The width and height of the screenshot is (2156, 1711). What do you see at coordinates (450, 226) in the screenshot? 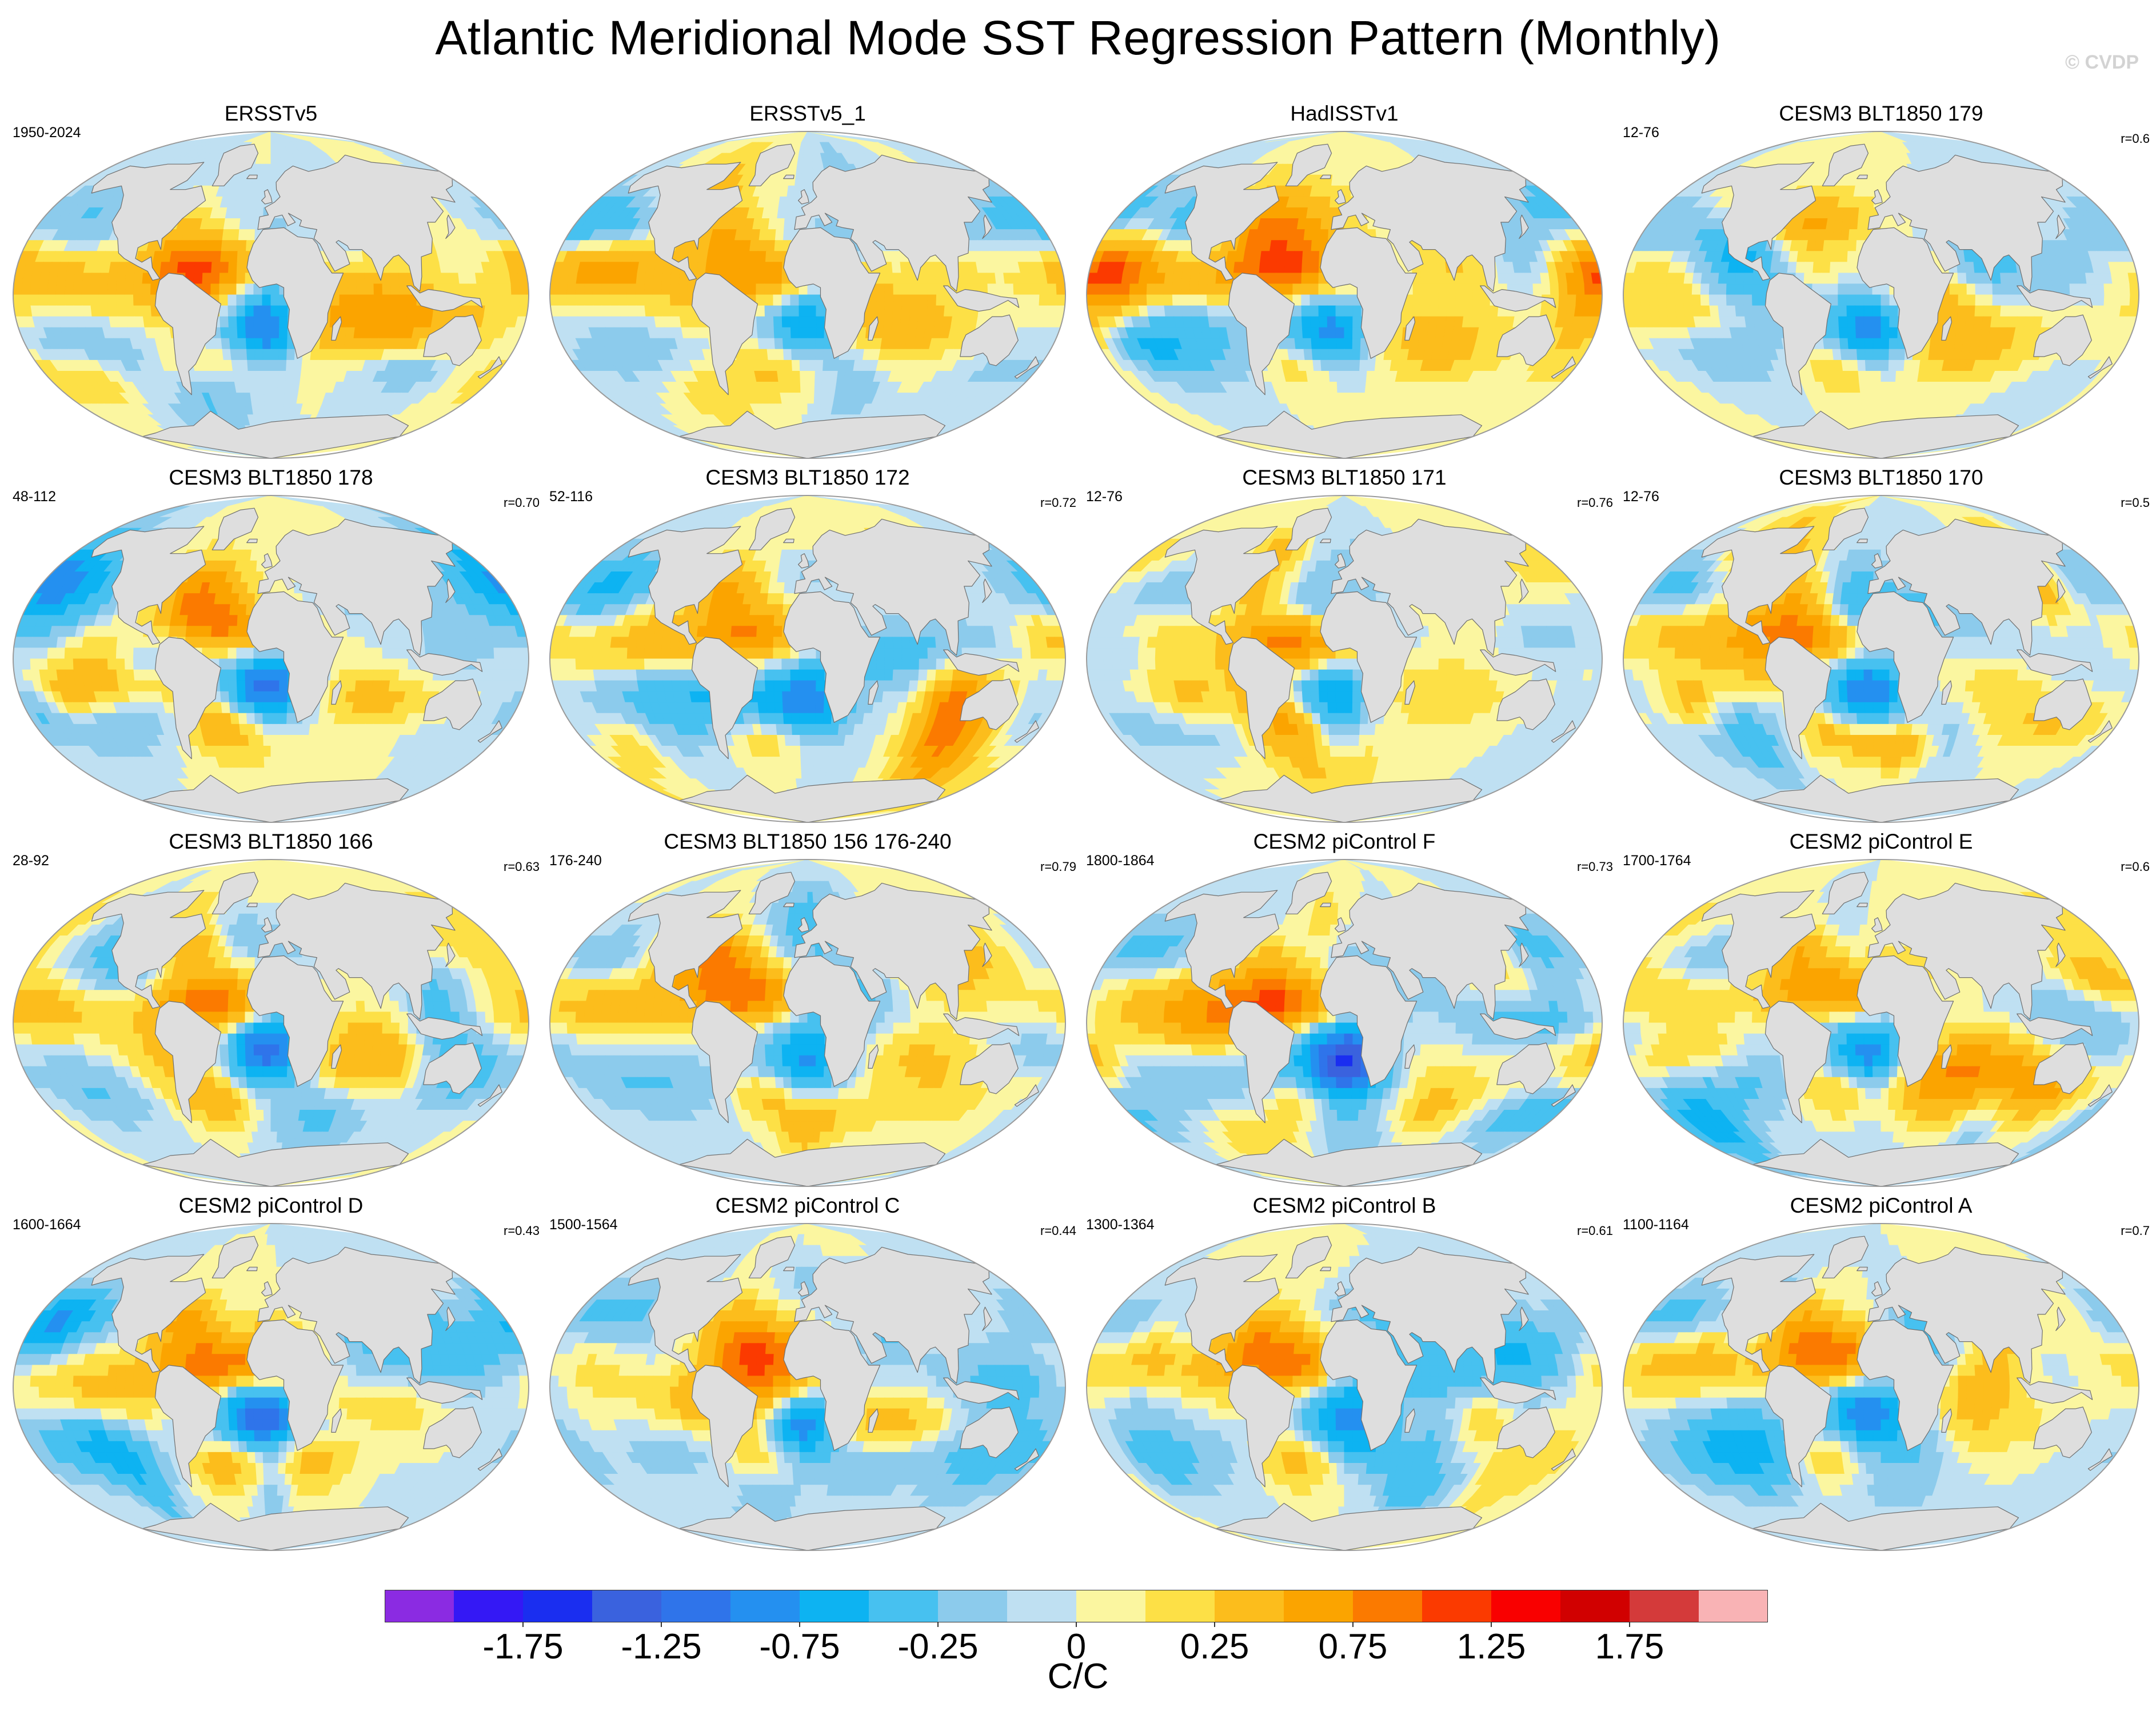
I see `landmass-japan` at bounding box center [450, 226].